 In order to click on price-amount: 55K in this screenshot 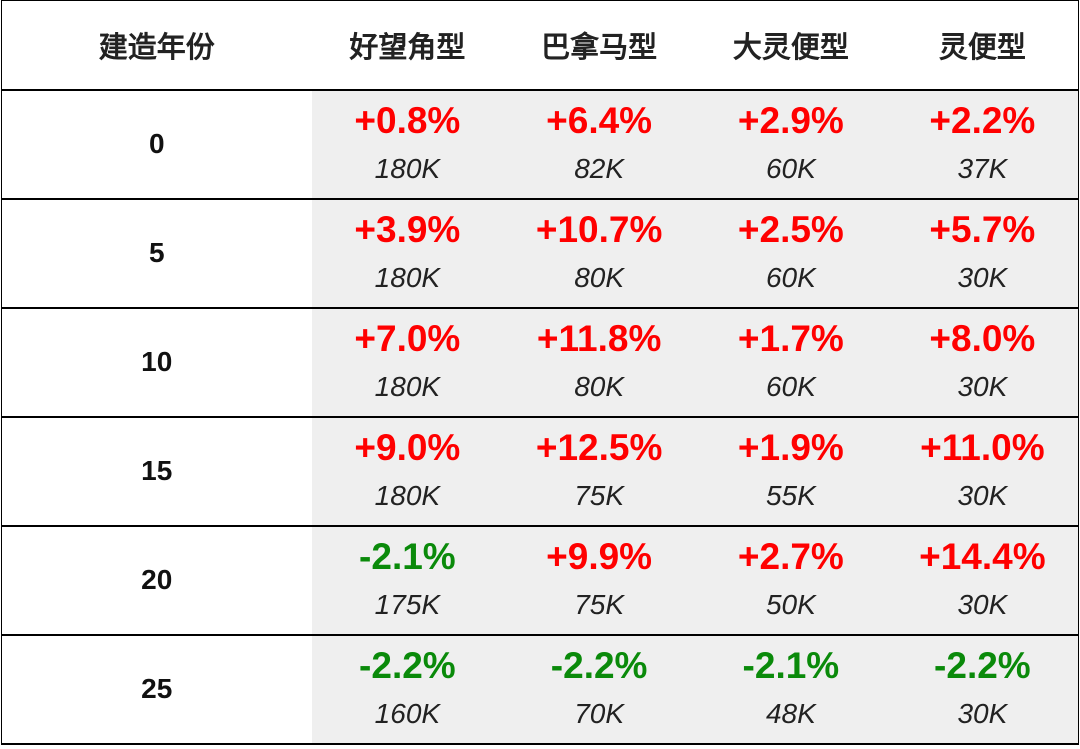, I will do `click(790, 495)`.